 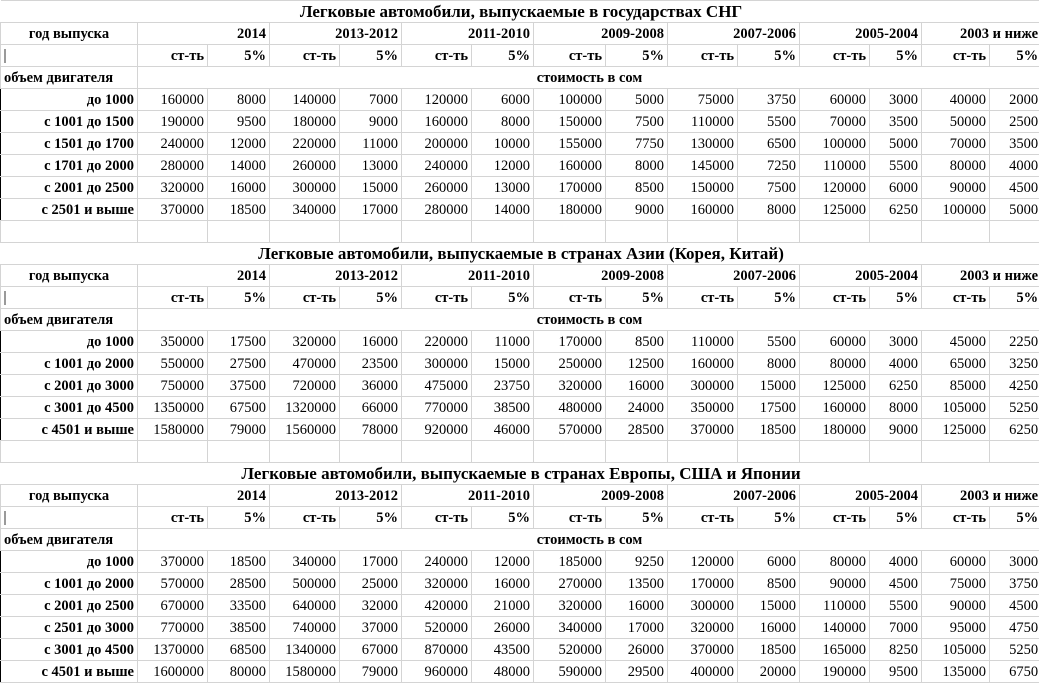 What do you see at coordinates (305, 430) in the screenshot?
I see `cost-cell: 1560000` at bounding box center [305, 430].